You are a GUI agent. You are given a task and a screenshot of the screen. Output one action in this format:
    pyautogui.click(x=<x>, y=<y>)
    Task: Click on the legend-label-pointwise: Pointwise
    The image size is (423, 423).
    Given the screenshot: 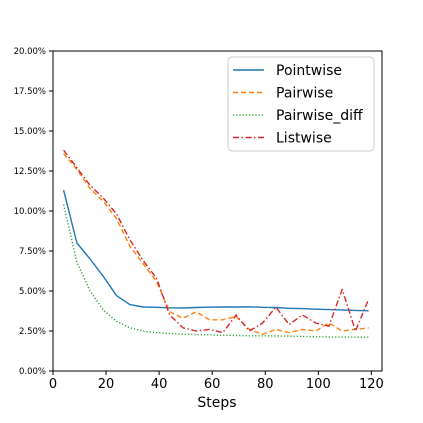 What is the action you would take?
    pyautogui.click(x=309, y=71)
    